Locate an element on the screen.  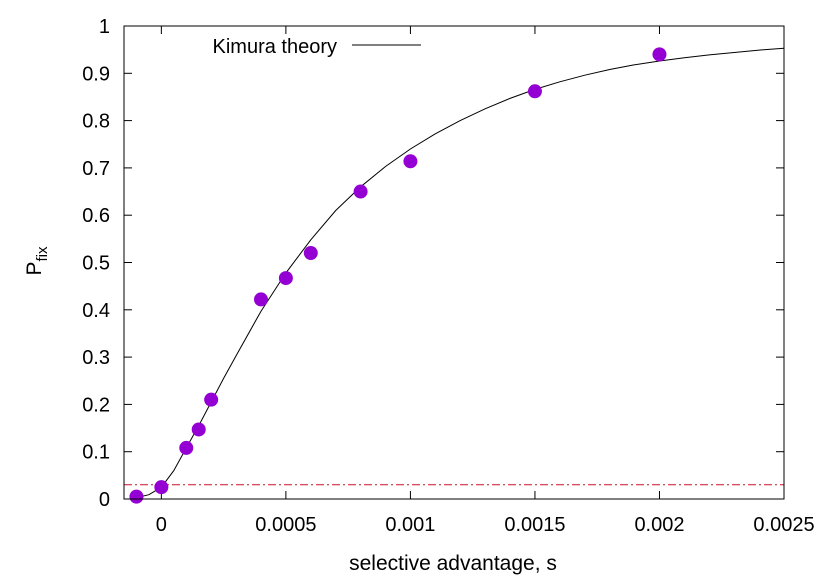
y-tick-label: 0 is located at coordinates (104, 500).